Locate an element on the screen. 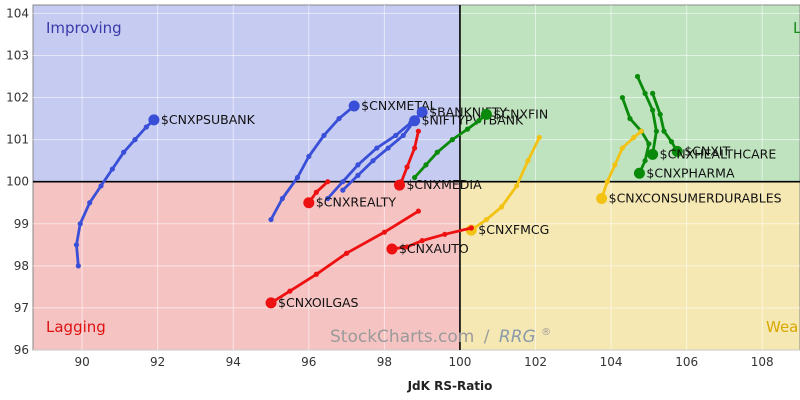  series-niftypvtbank: $NIFTYPVTBANK is located at coordinates (432, 153).